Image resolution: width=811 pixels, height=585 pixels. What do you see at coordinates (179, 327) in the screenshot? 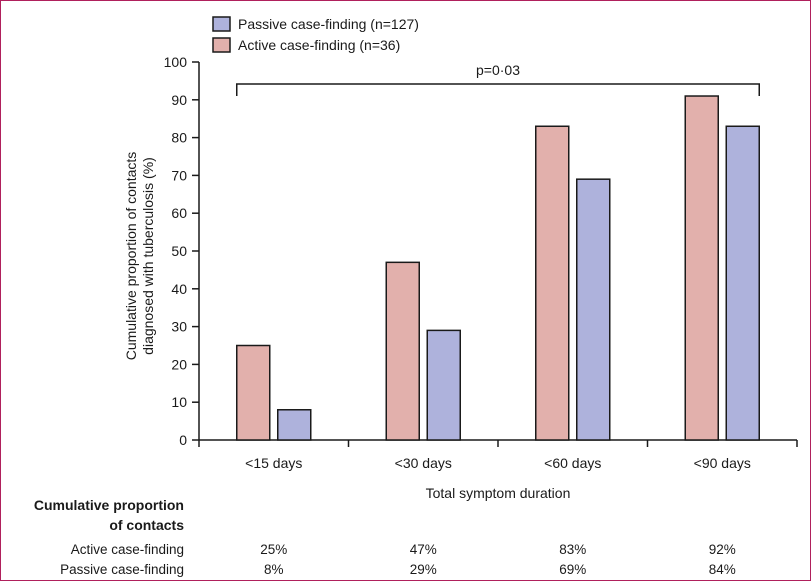
I see `y-tick-label: 30` at bounding box center [179, 327].